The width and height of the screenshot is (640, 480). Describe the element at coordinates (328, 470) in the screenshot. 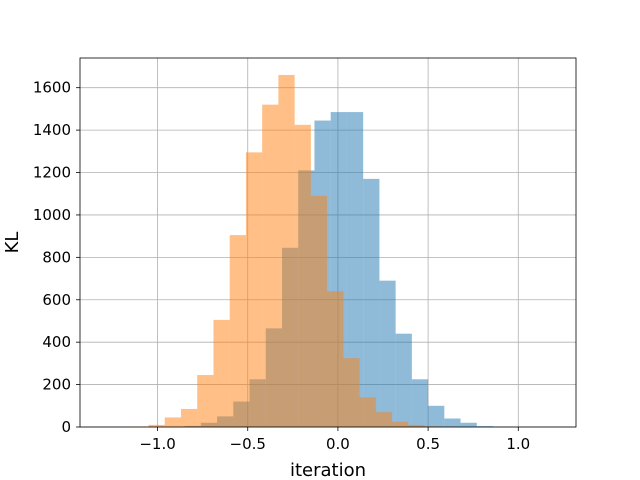

I see `x-axis-label: iteration` at that location.